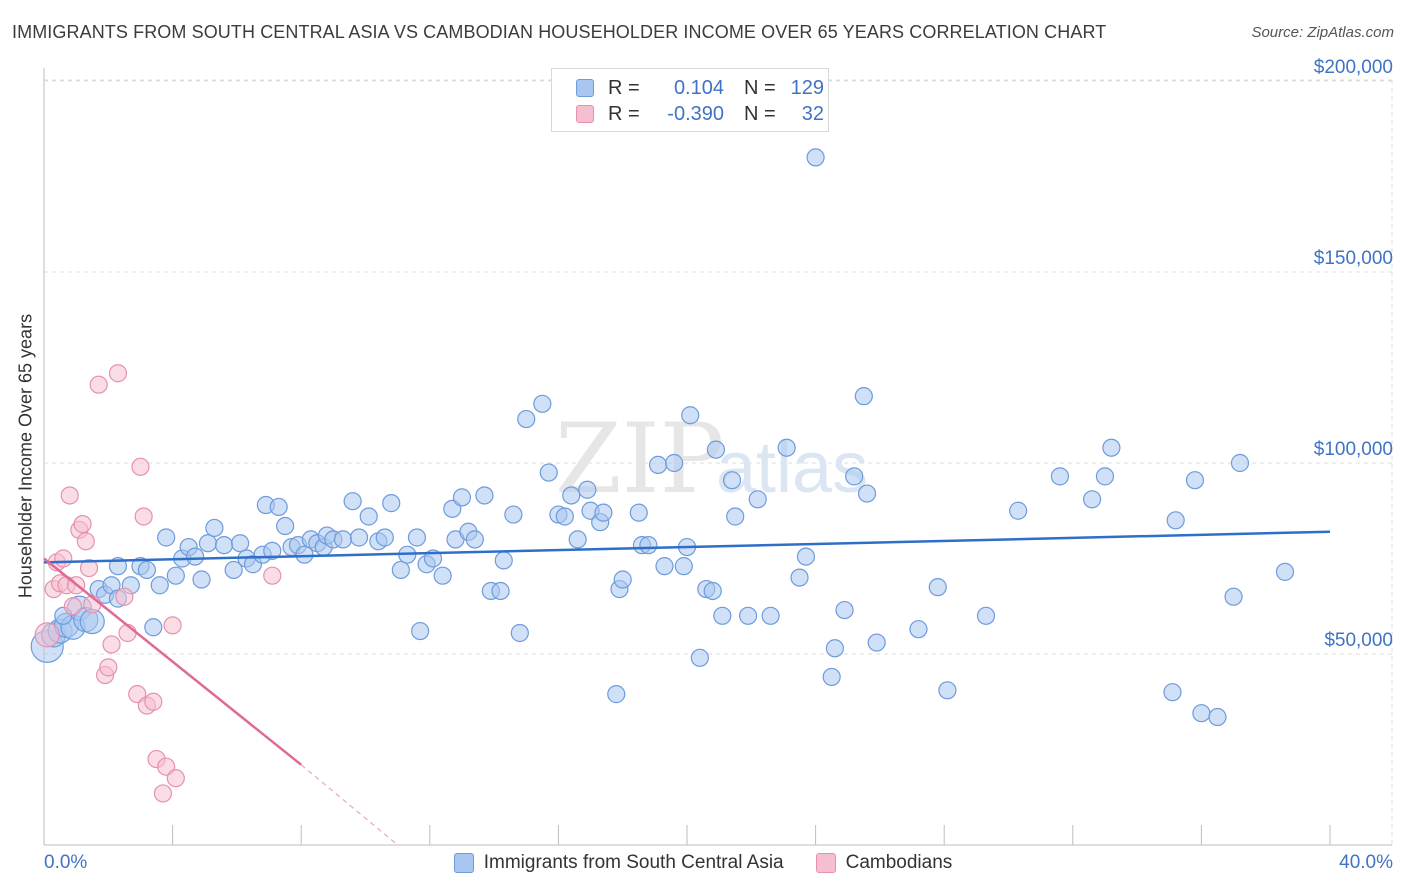 The width and height of the screenshot is (1406, 892). What do you see at coordinates (585, 114) in the screenshot?
I see `legend-swatch-pink` at bounding box center [585, 114].